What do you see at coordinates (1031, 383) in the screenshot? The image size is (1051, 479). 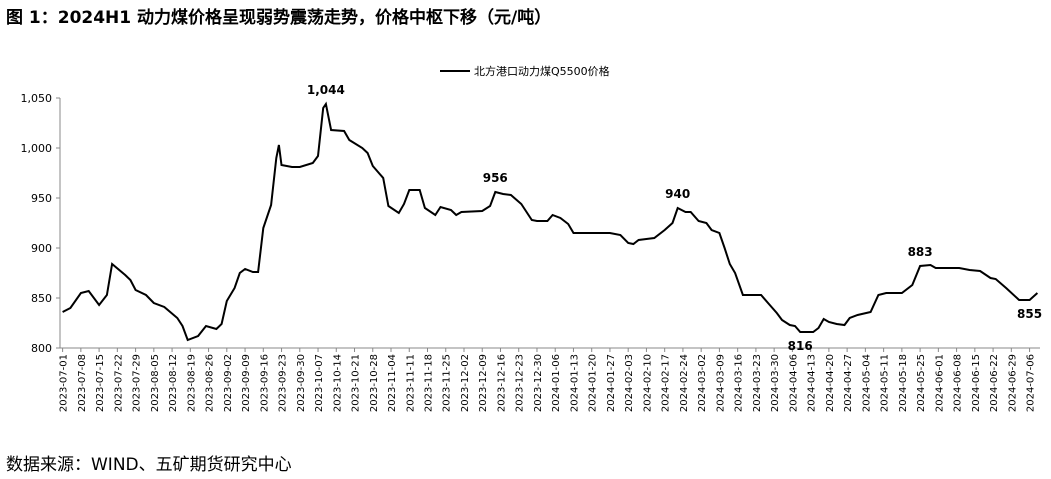 I see `x-tick-label: 2024-07-06` at bounding box center [1031, 383].